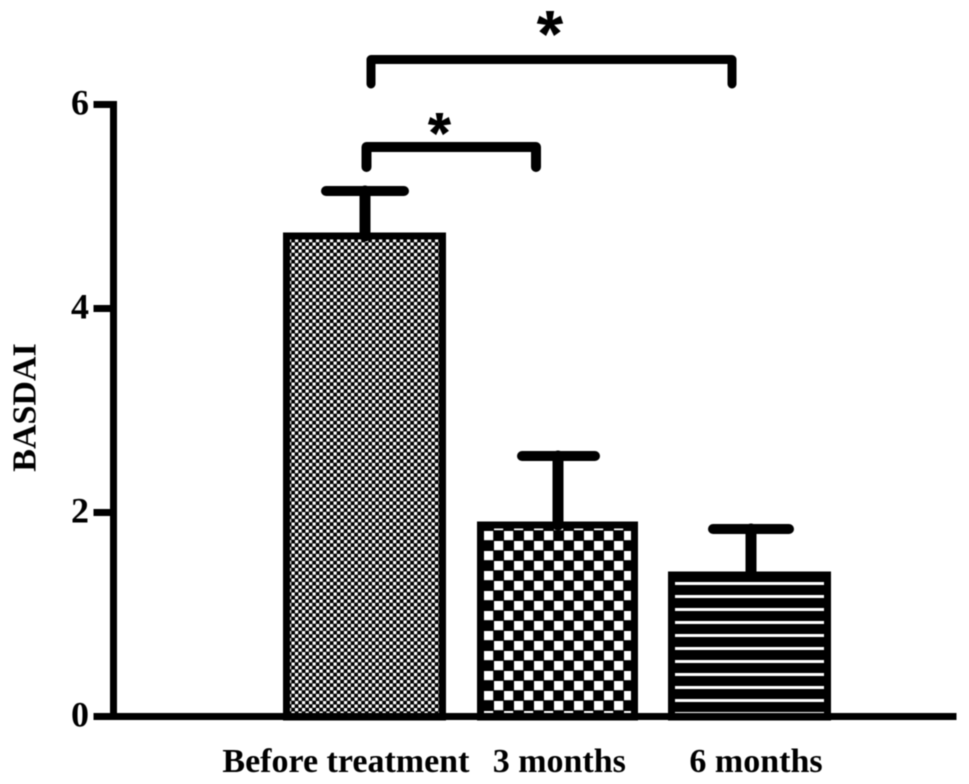  Describe the element at coordinates (80, 103) in the screenshot. I see `svg-text: 6` at that location.